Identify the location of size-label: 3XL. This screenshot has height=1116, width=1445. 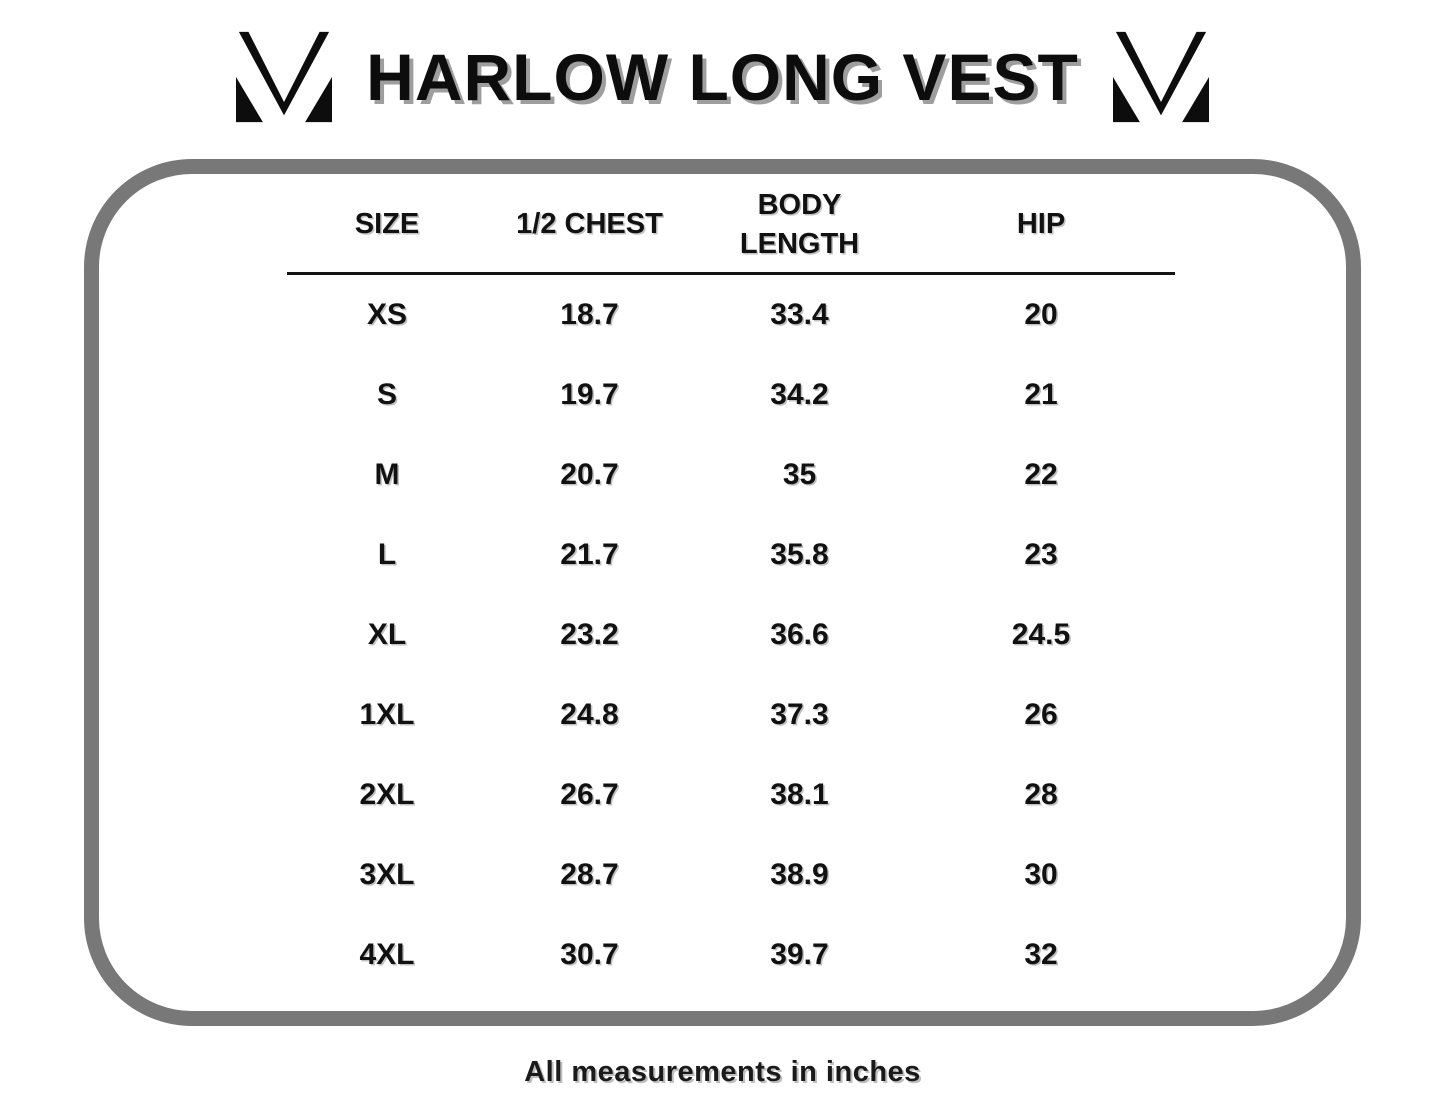
(387, 874).